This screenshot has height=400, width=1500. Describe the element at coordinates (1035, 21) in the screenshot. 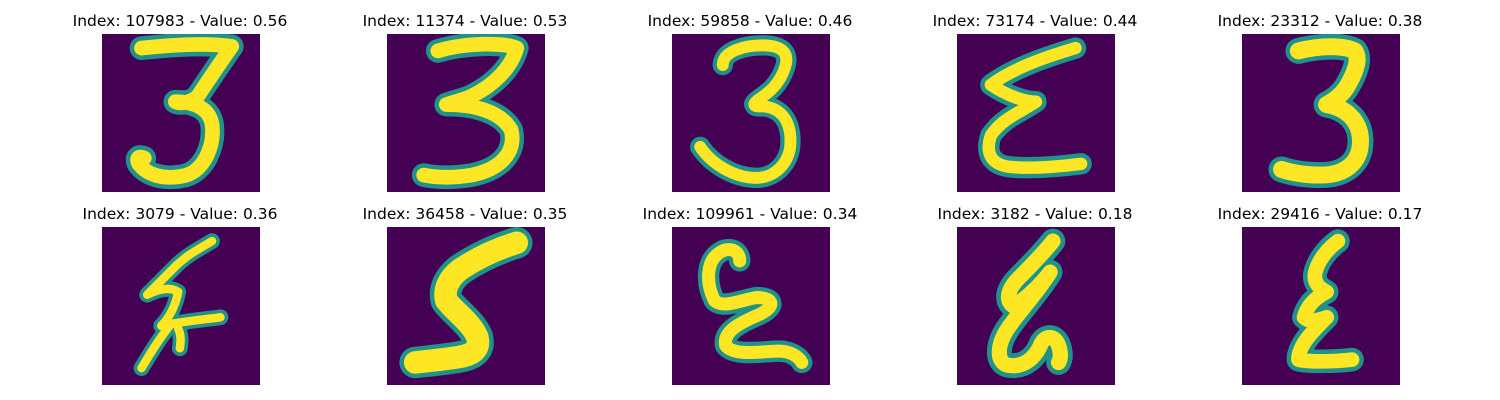

I see `panel-title: Index: 73174 - Value: 0.44` at that location.